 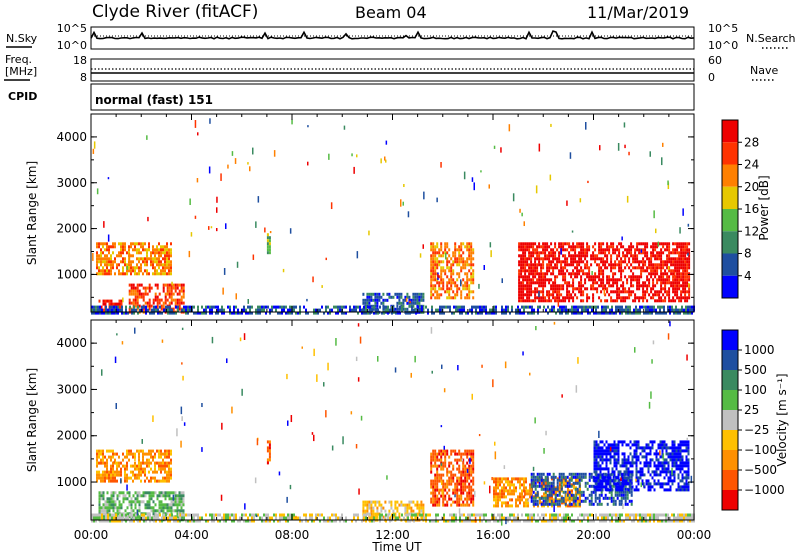 I want to click on speckle-cell, so click(x=461, y=283).